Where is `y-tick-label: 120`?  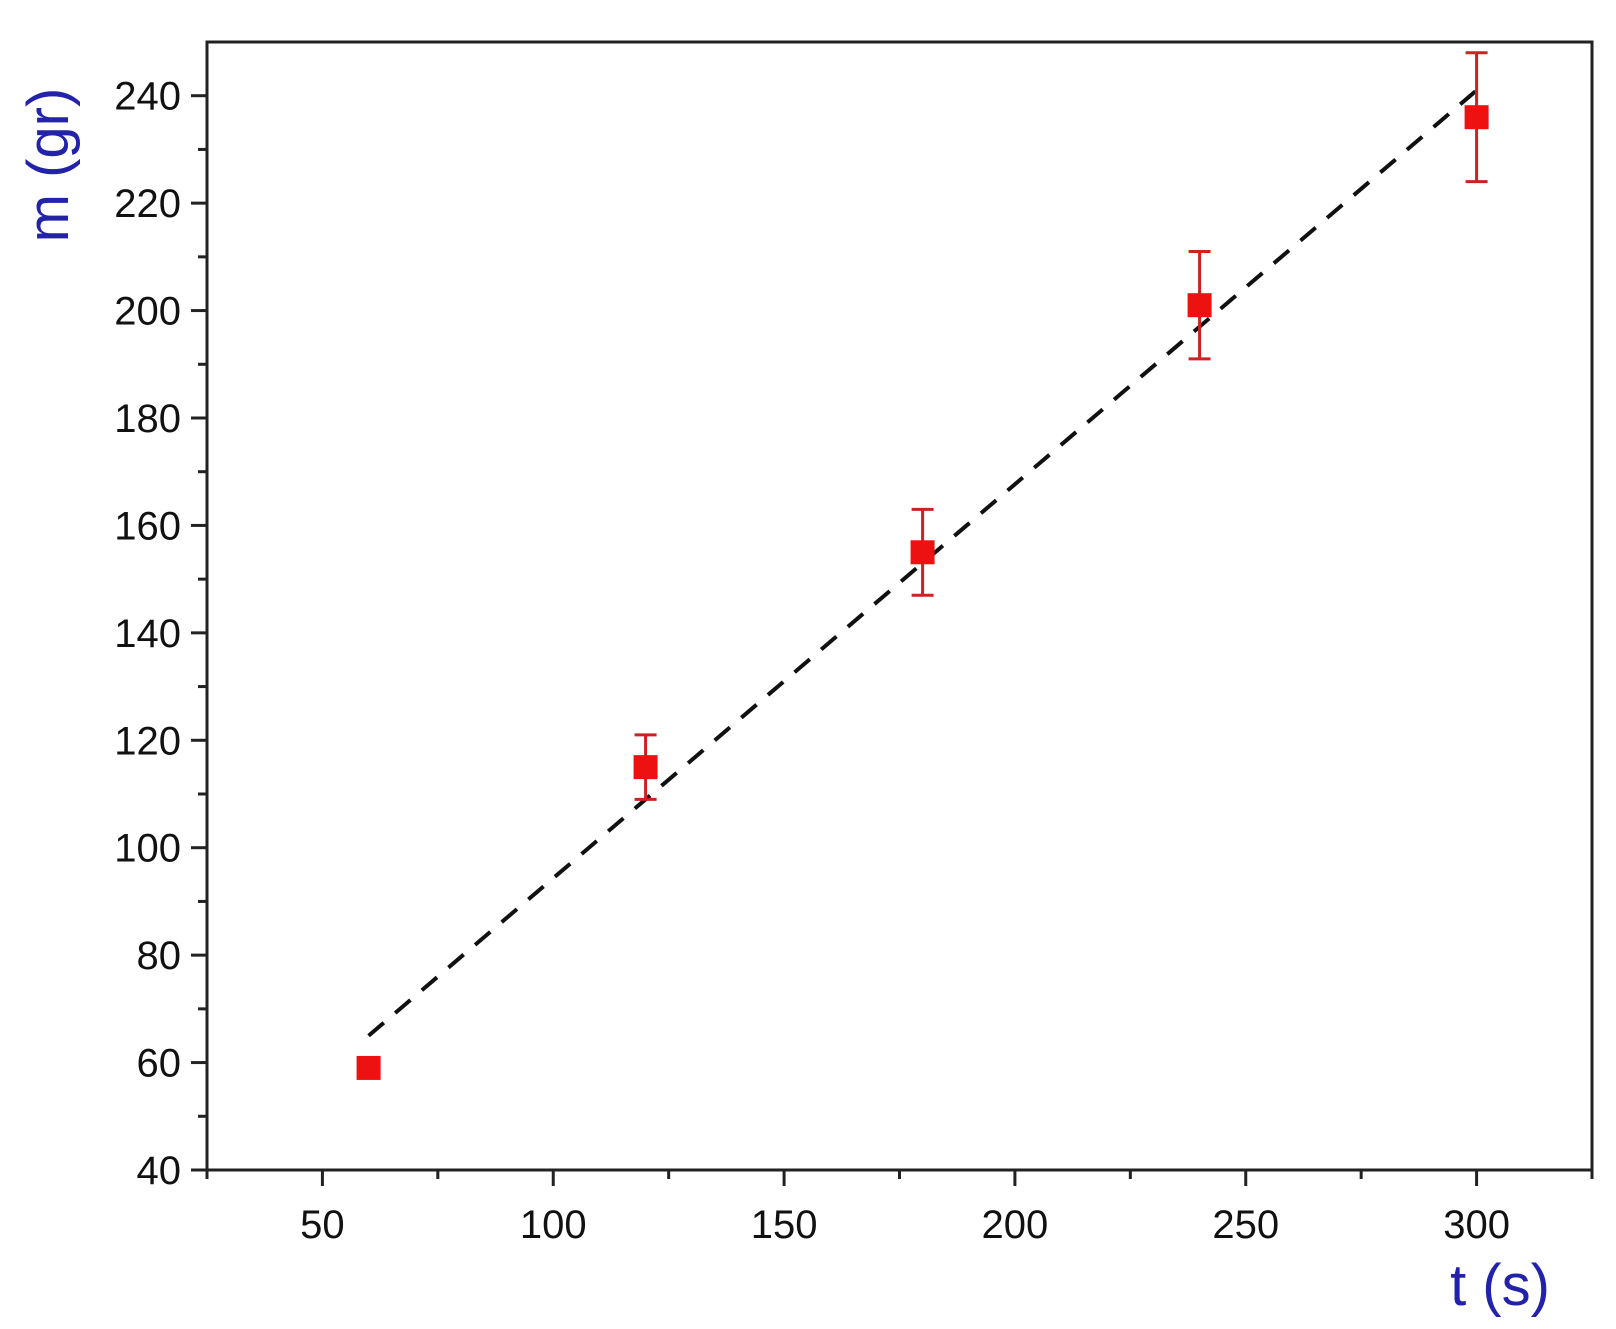 y-tick-label: 120 is located at coordinates (147, 741).